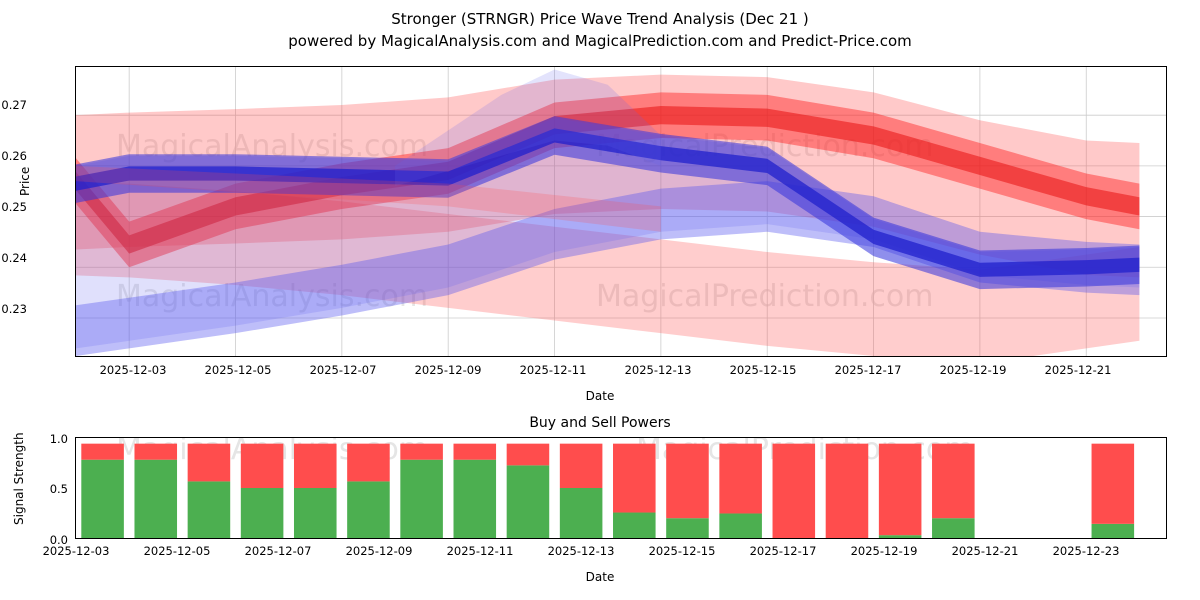 This screenshot has height=600, width=1200. What do you see at coordinates (58, 540) in the screenshot?
I see `signal-ytick-0: 0.0` at bounding box center [58, 540].